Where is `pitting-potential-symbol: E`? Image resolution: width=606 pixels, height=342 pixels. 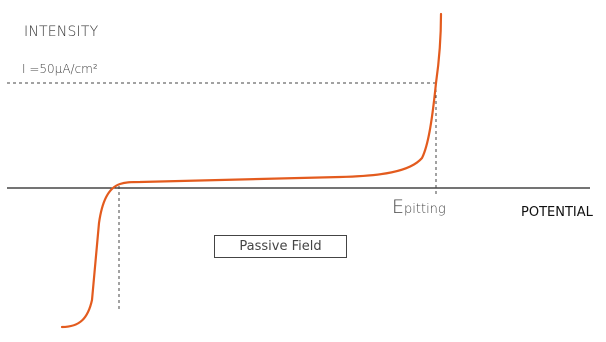 pitting-potential-symbol: E is located at coordinates (398, 207).